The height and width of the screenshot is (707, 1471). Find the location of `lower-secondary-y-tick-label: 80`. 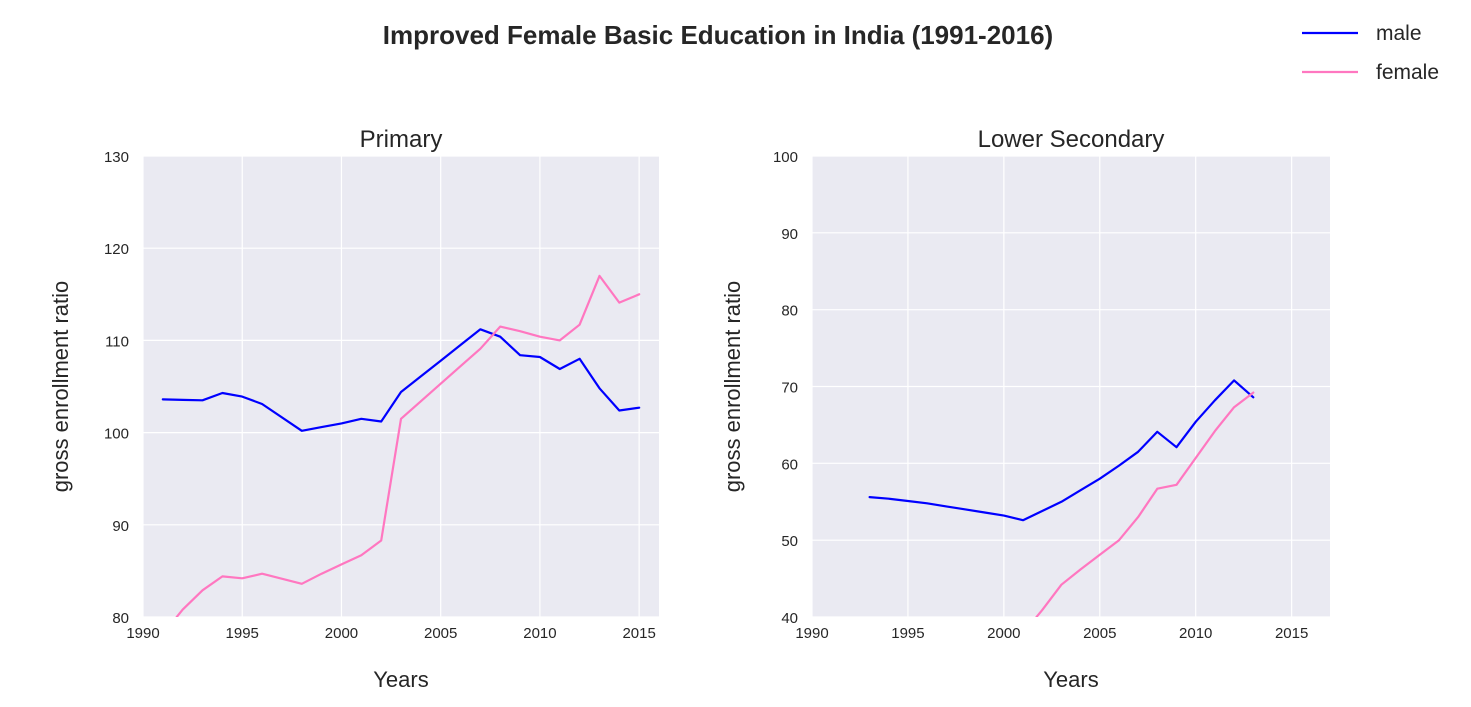

lower-secondary-y-tick-label: 80 is located at coordinates (789, 311).